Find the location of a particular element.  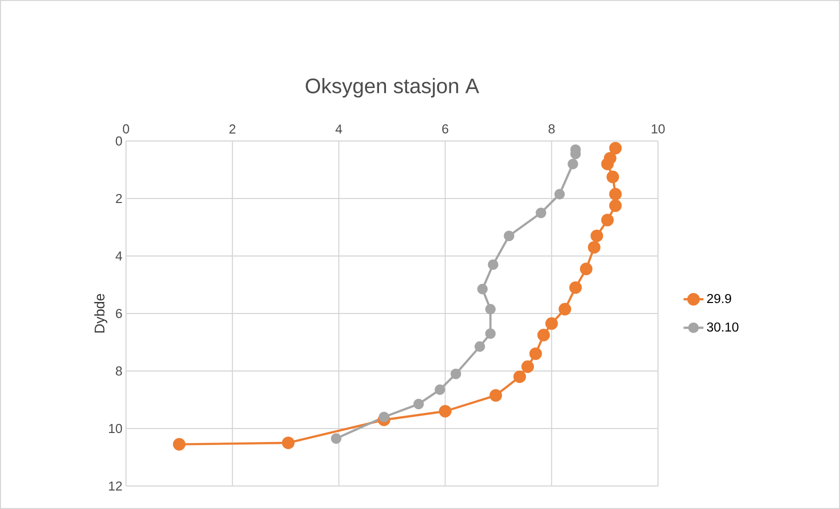

y-tick-label: 10 is located at coordinates (115, 429).